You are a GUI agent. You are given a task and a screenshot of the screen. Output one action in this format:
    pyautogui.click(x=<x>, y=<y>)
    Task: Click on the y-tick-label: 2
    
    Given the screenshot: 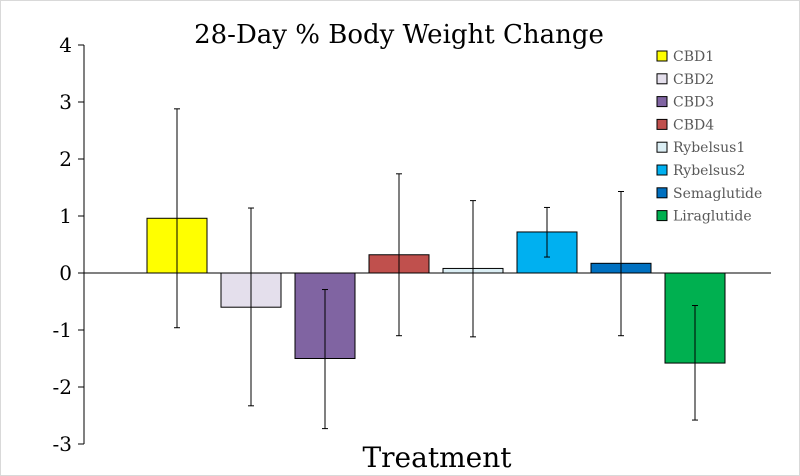 What is the action you would take?
    pyautogui.click(x=65, y=159)
    